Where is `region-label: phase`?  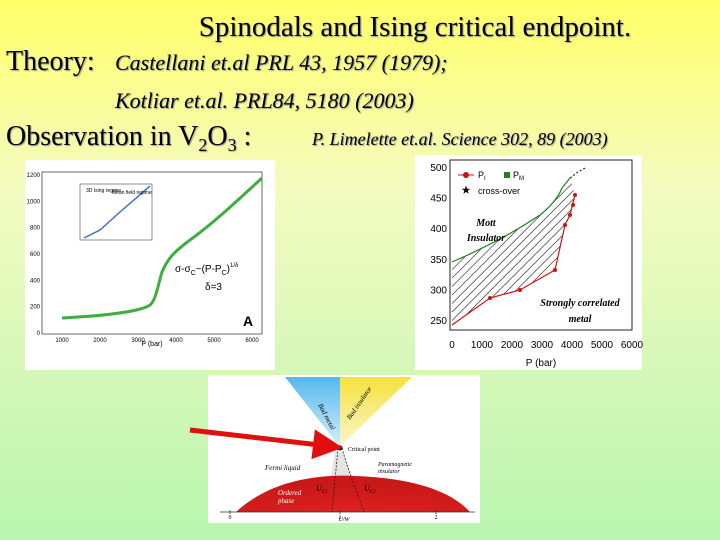
region-label: phase is located at coordinates (285, 501).